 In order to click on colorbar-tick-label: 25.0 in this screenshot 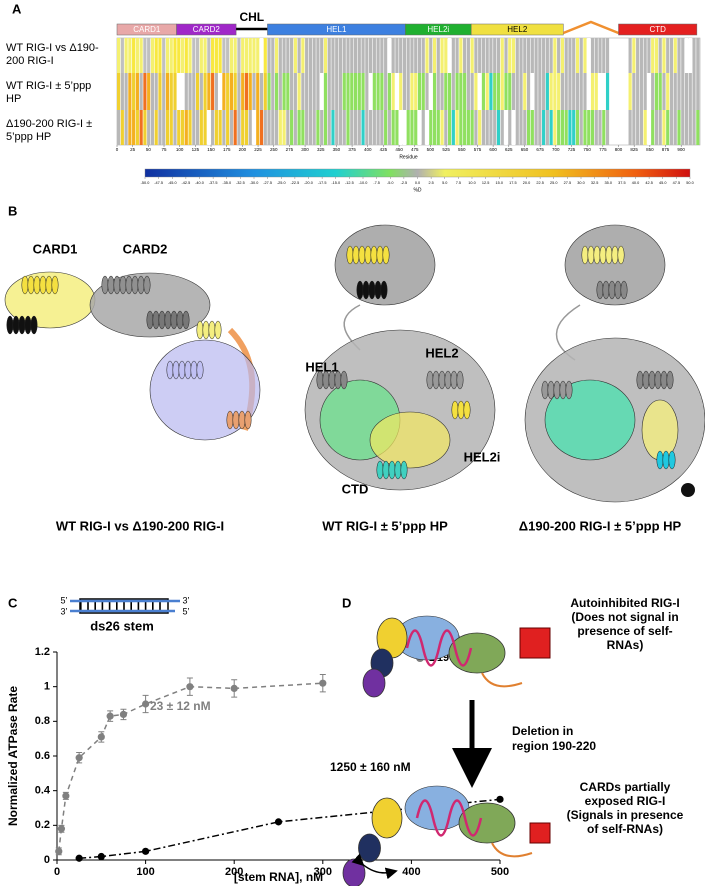, I will do `click(553, 183)`.